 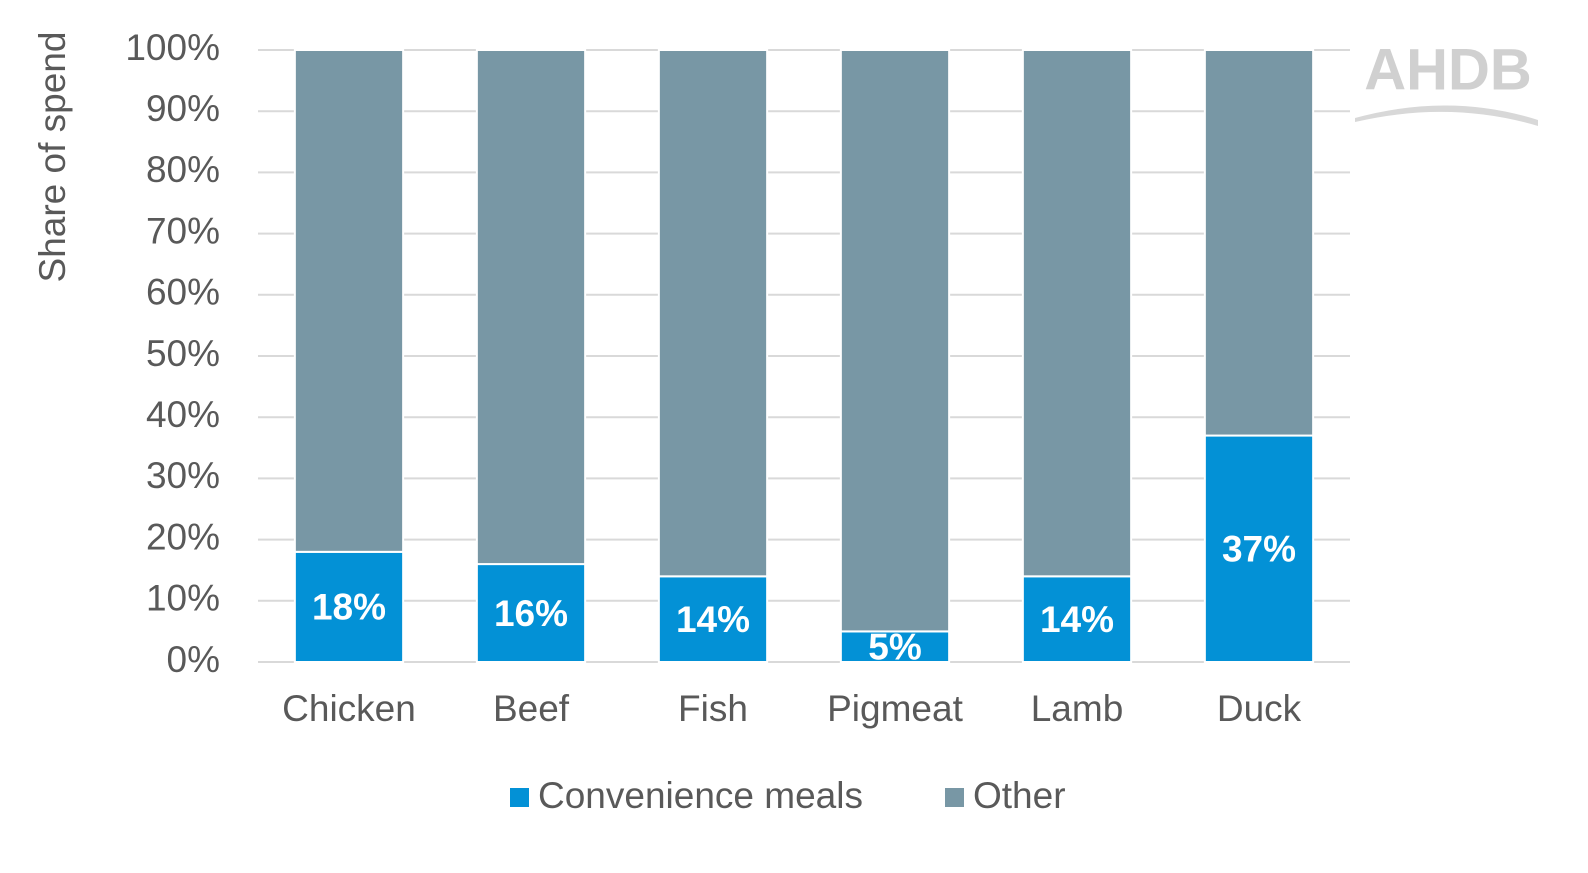 I want to click on data-label: 5%, so click(x=894, y=646).